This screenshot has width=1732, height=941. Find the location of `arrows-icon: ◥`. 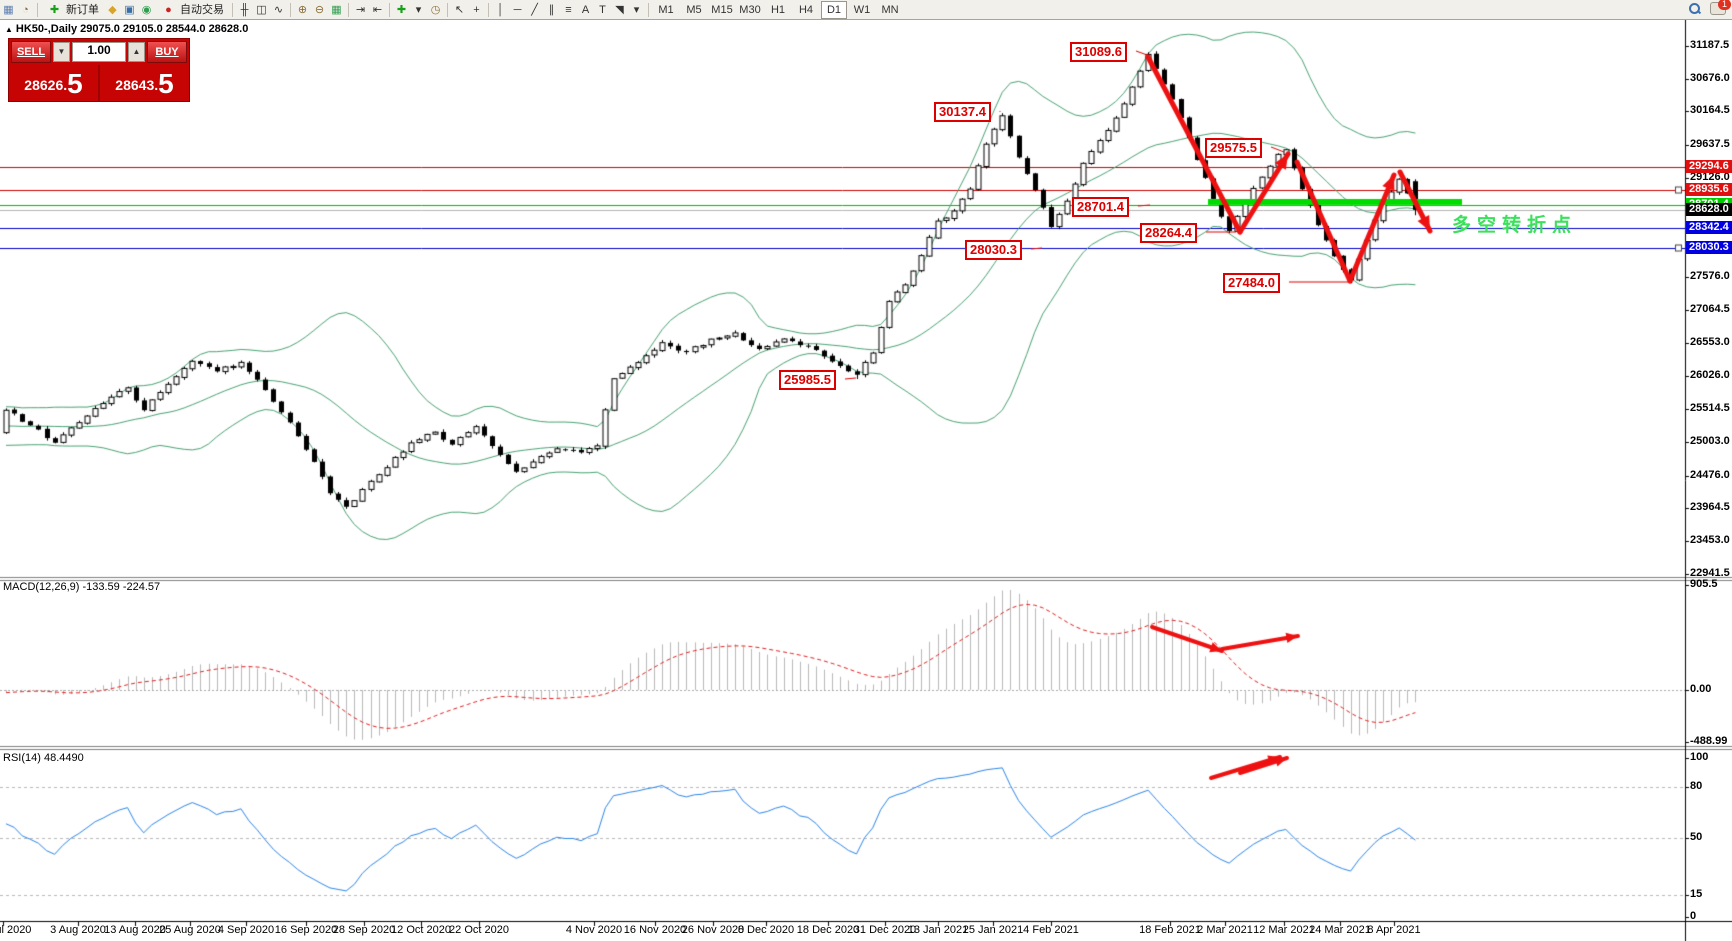

arrows-icon: ◥ is located at coordinates (619, 9).